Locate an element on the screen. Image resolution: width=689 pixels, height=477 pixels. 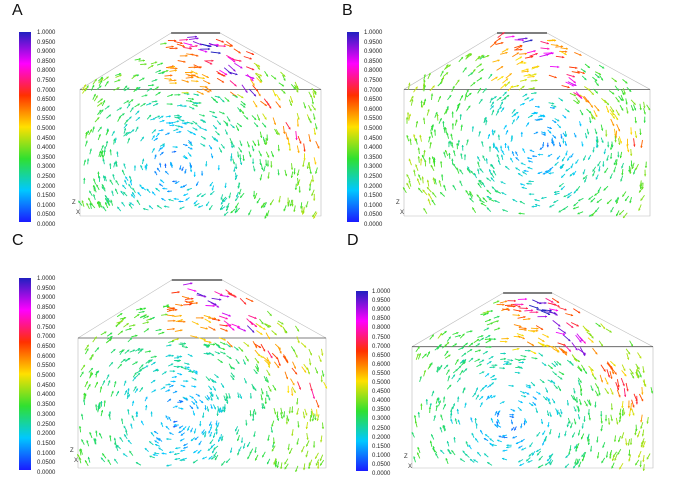
colorbar-tick-label: 0.1500 is located at coordinates (46, 444).